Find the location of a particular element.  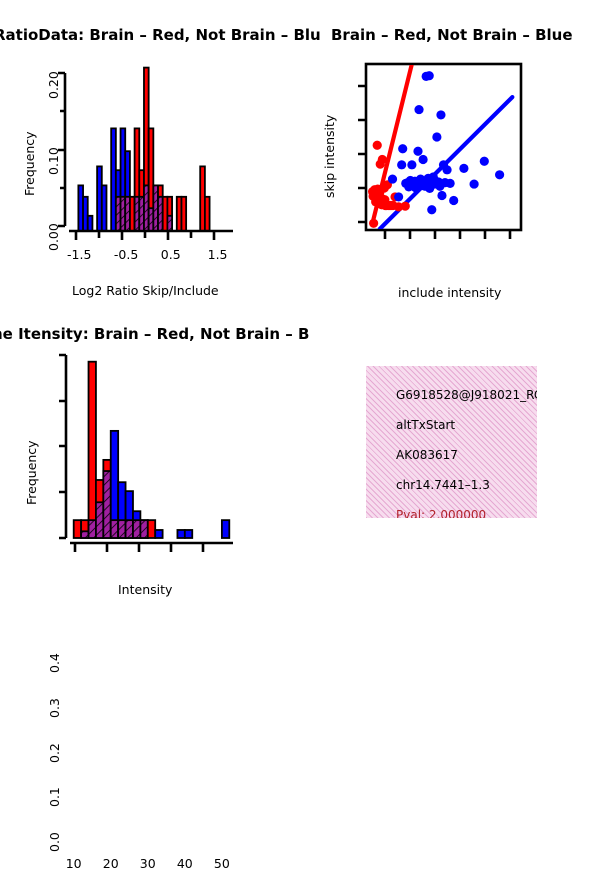

tick-label: 20 is located at coordinates (110, 863).